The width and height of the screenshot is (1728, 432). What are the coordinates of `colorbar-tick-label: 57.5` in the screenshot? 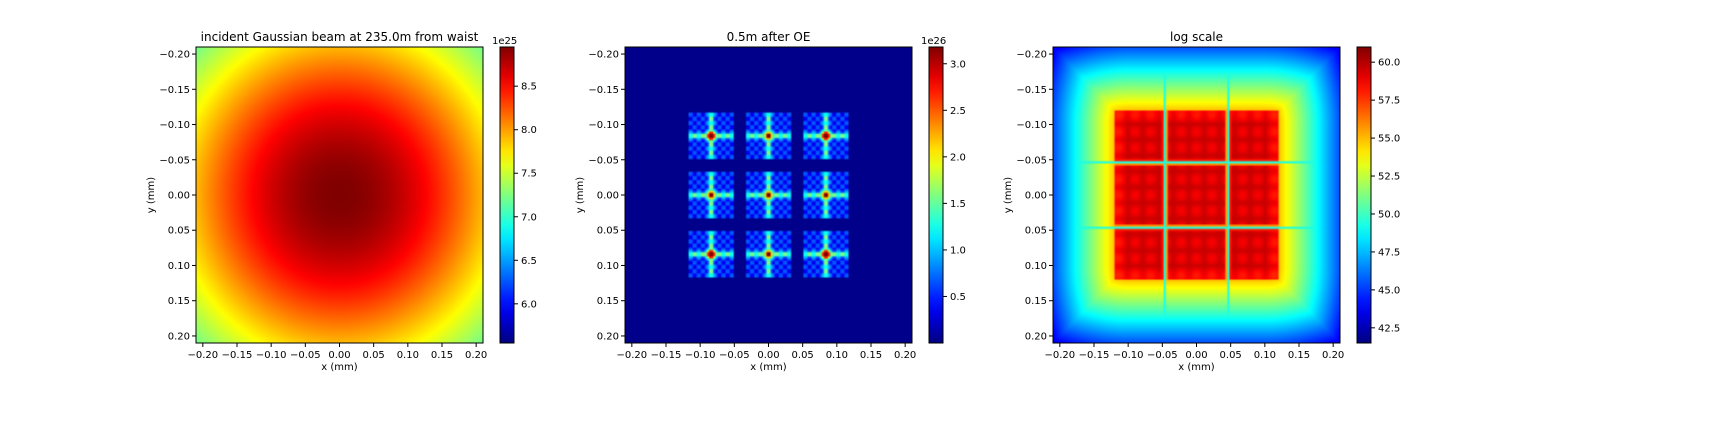 It's located at (1389, 101).